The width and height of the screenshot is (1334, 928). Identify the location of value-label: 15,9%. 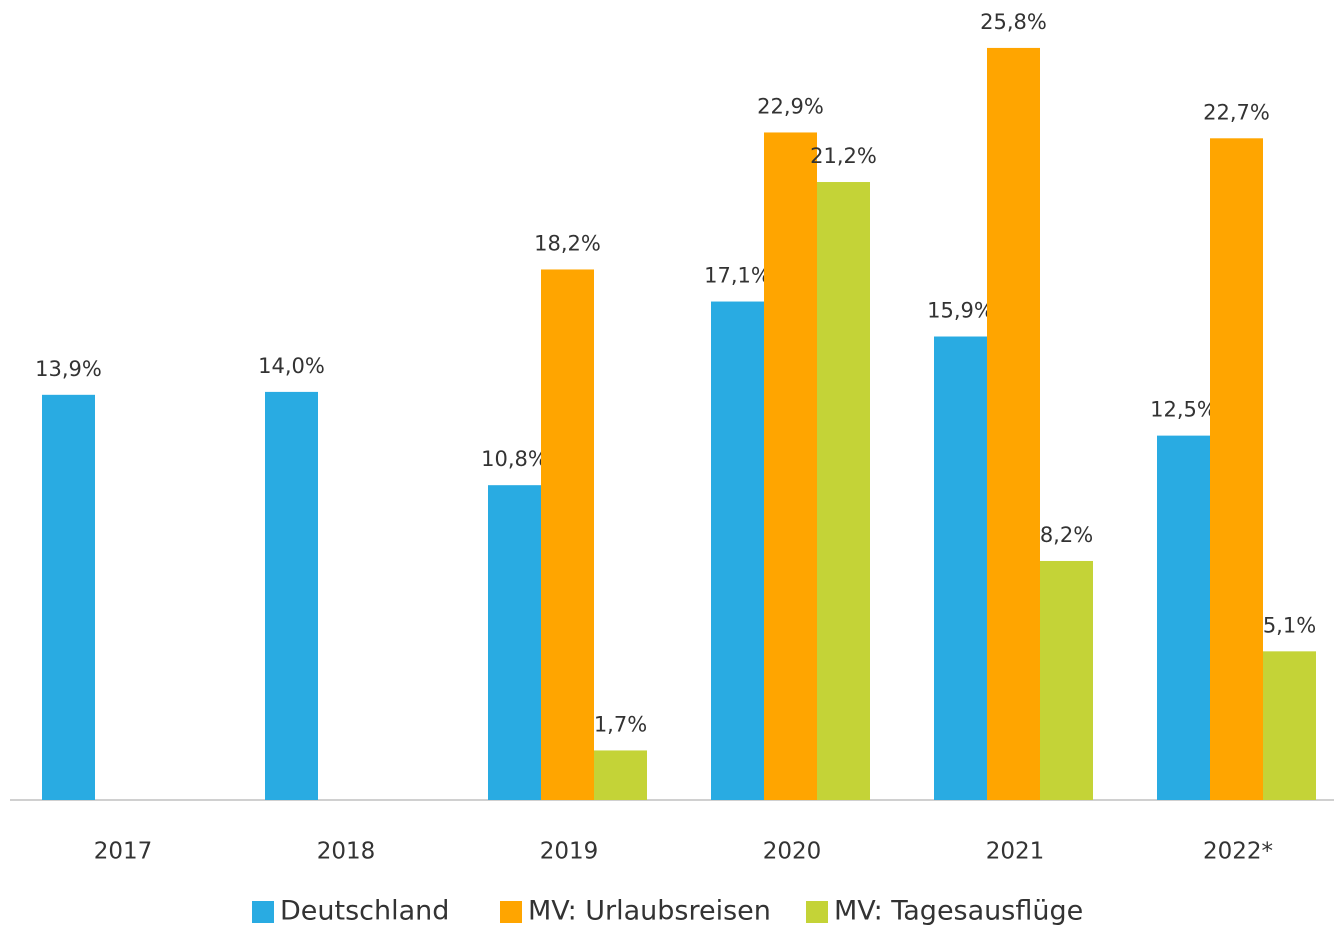
(960, 311).